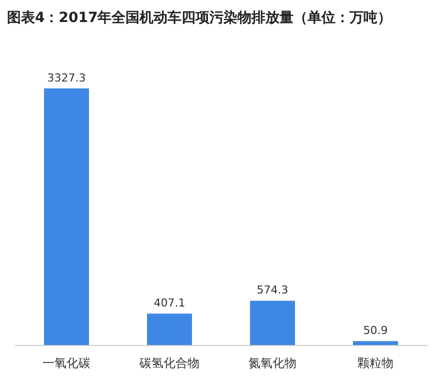 Image resolution: width=442 pixels, height=383 pixels. Describe the element at coordinates (169, 363) in the screenshot. I see `x-tick-label: 碳氢化合物` at that location.